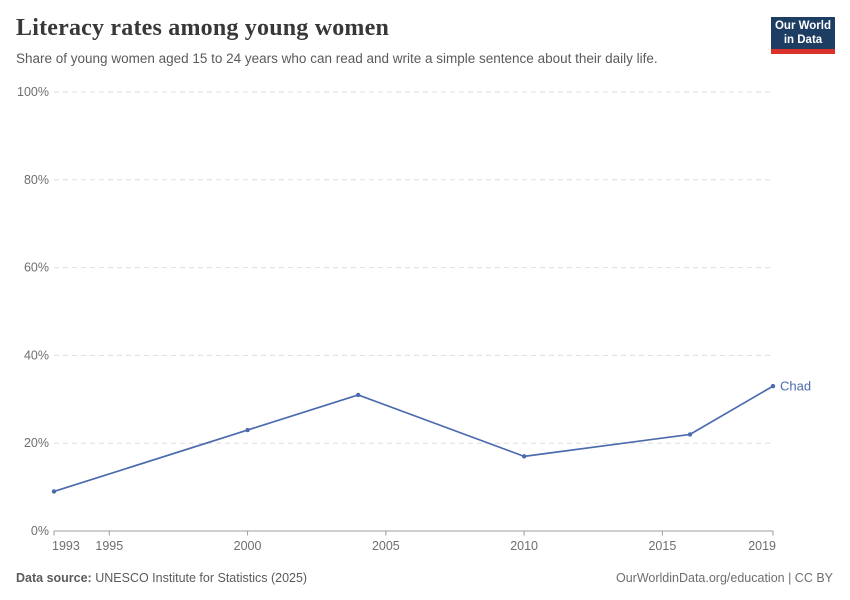 The height and width of the screenshot is (600, 850). What do you see at coordinates (36, 355) in the screenshot?
I see `y-tick-label: 40%` at bounding box center [36, 355].